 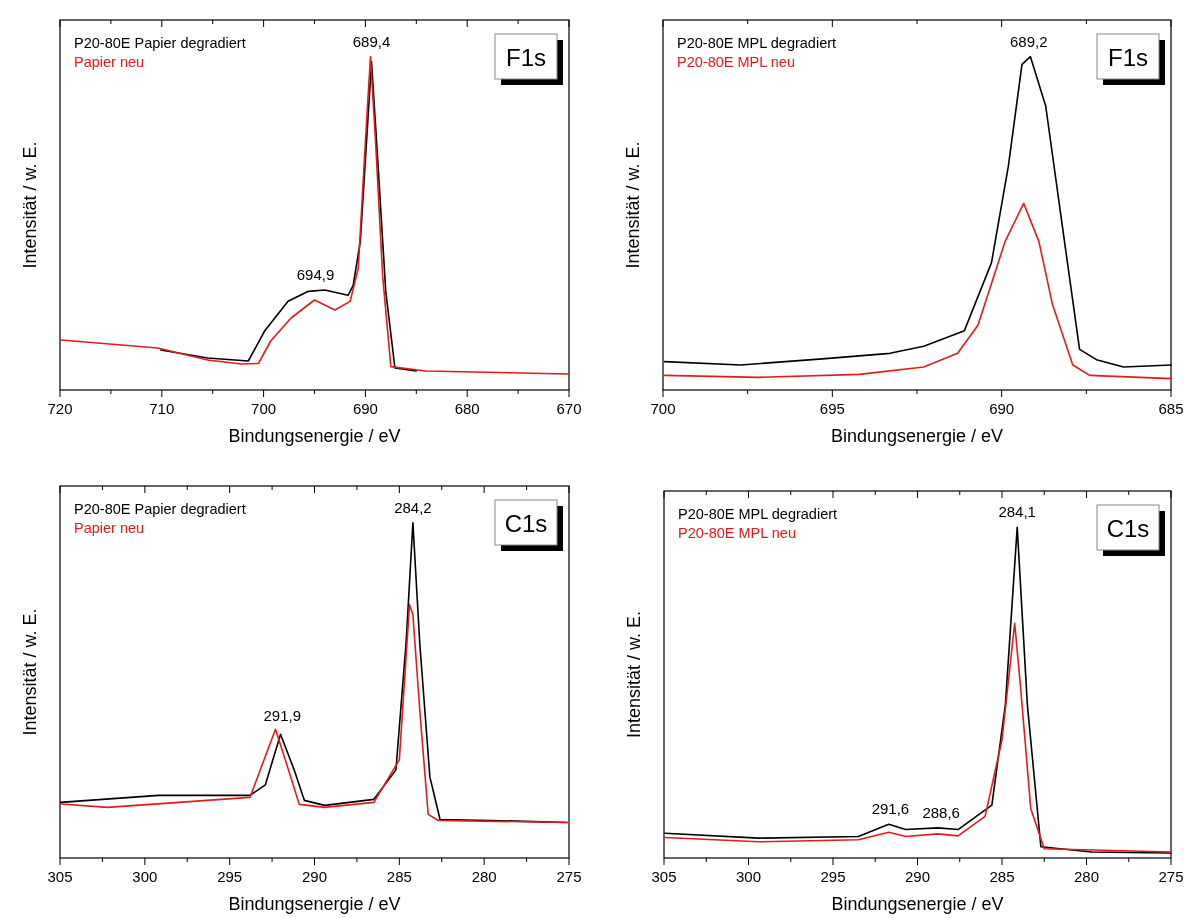 I want to click on x-tick-label: 680, so click(x=467, y=408).